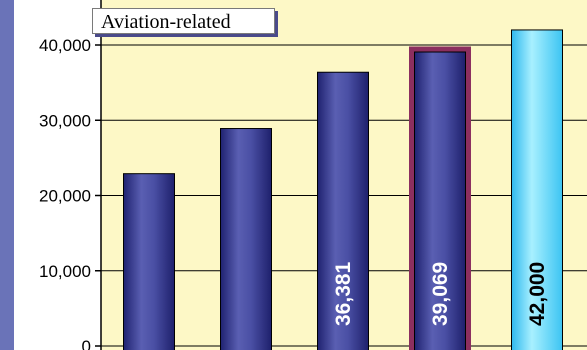 Image resolution: width=587 pixels, height=350 pixels. Describe the element at coordinates (343, 293) in the screenshot. I see `bar-value-label: 36,381` at that location.